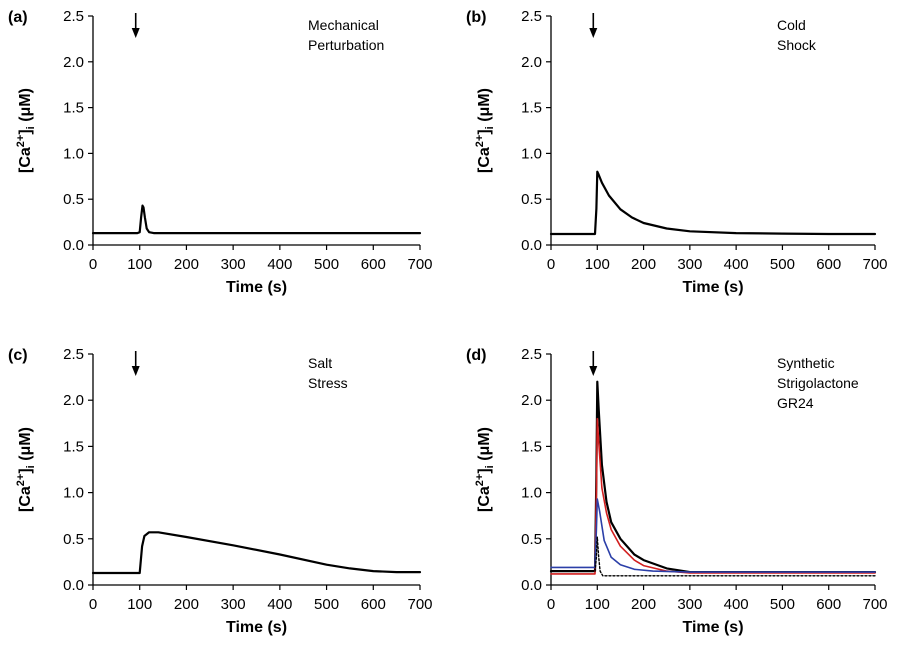 Image resolution: width=897 pixels, height=649 pixels. Describe the element at coordinates (328, 383) in the screenshot. I see `annotation-text: Stress` at that location.